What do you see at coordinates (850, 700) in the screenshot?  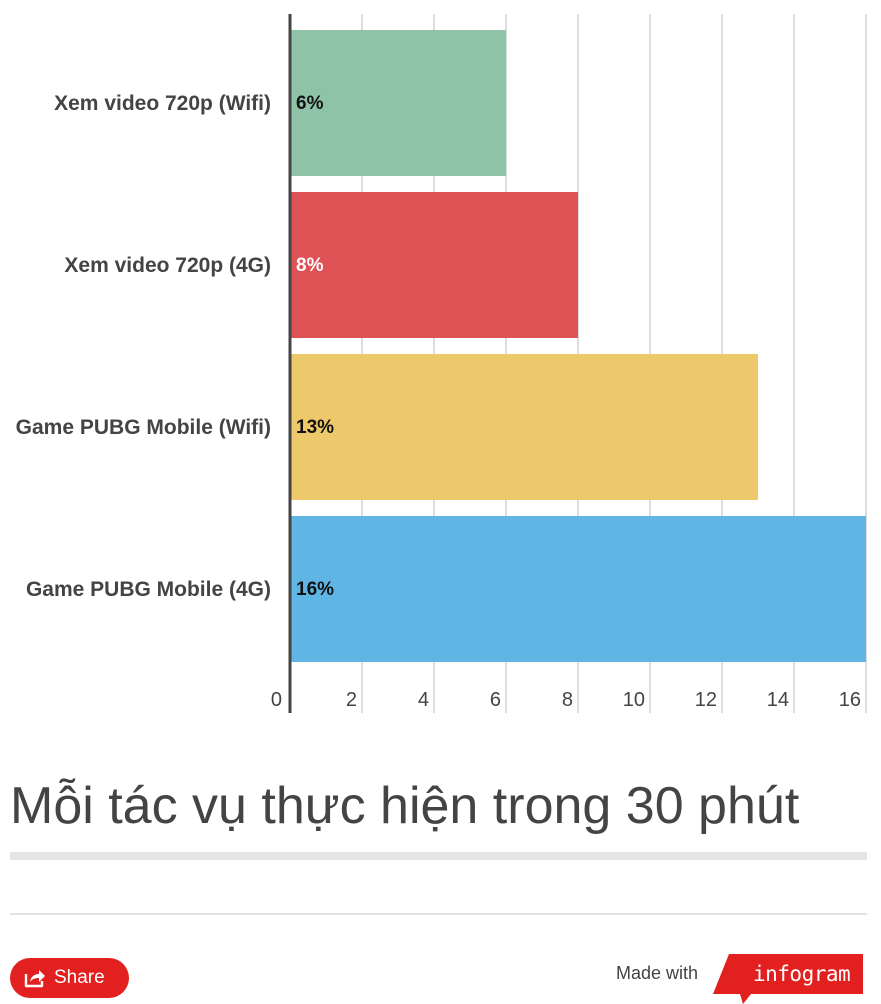 I see `x-tick-label-16: 16` at bounding box center [850, 700].